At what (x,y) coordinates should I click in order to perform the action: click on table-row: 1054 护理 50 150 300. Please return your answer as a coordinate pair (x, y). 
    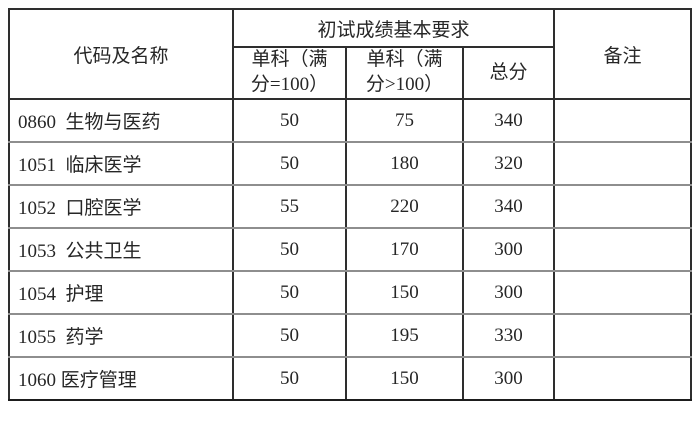
    Looking at the image, I should click on (350, 292).